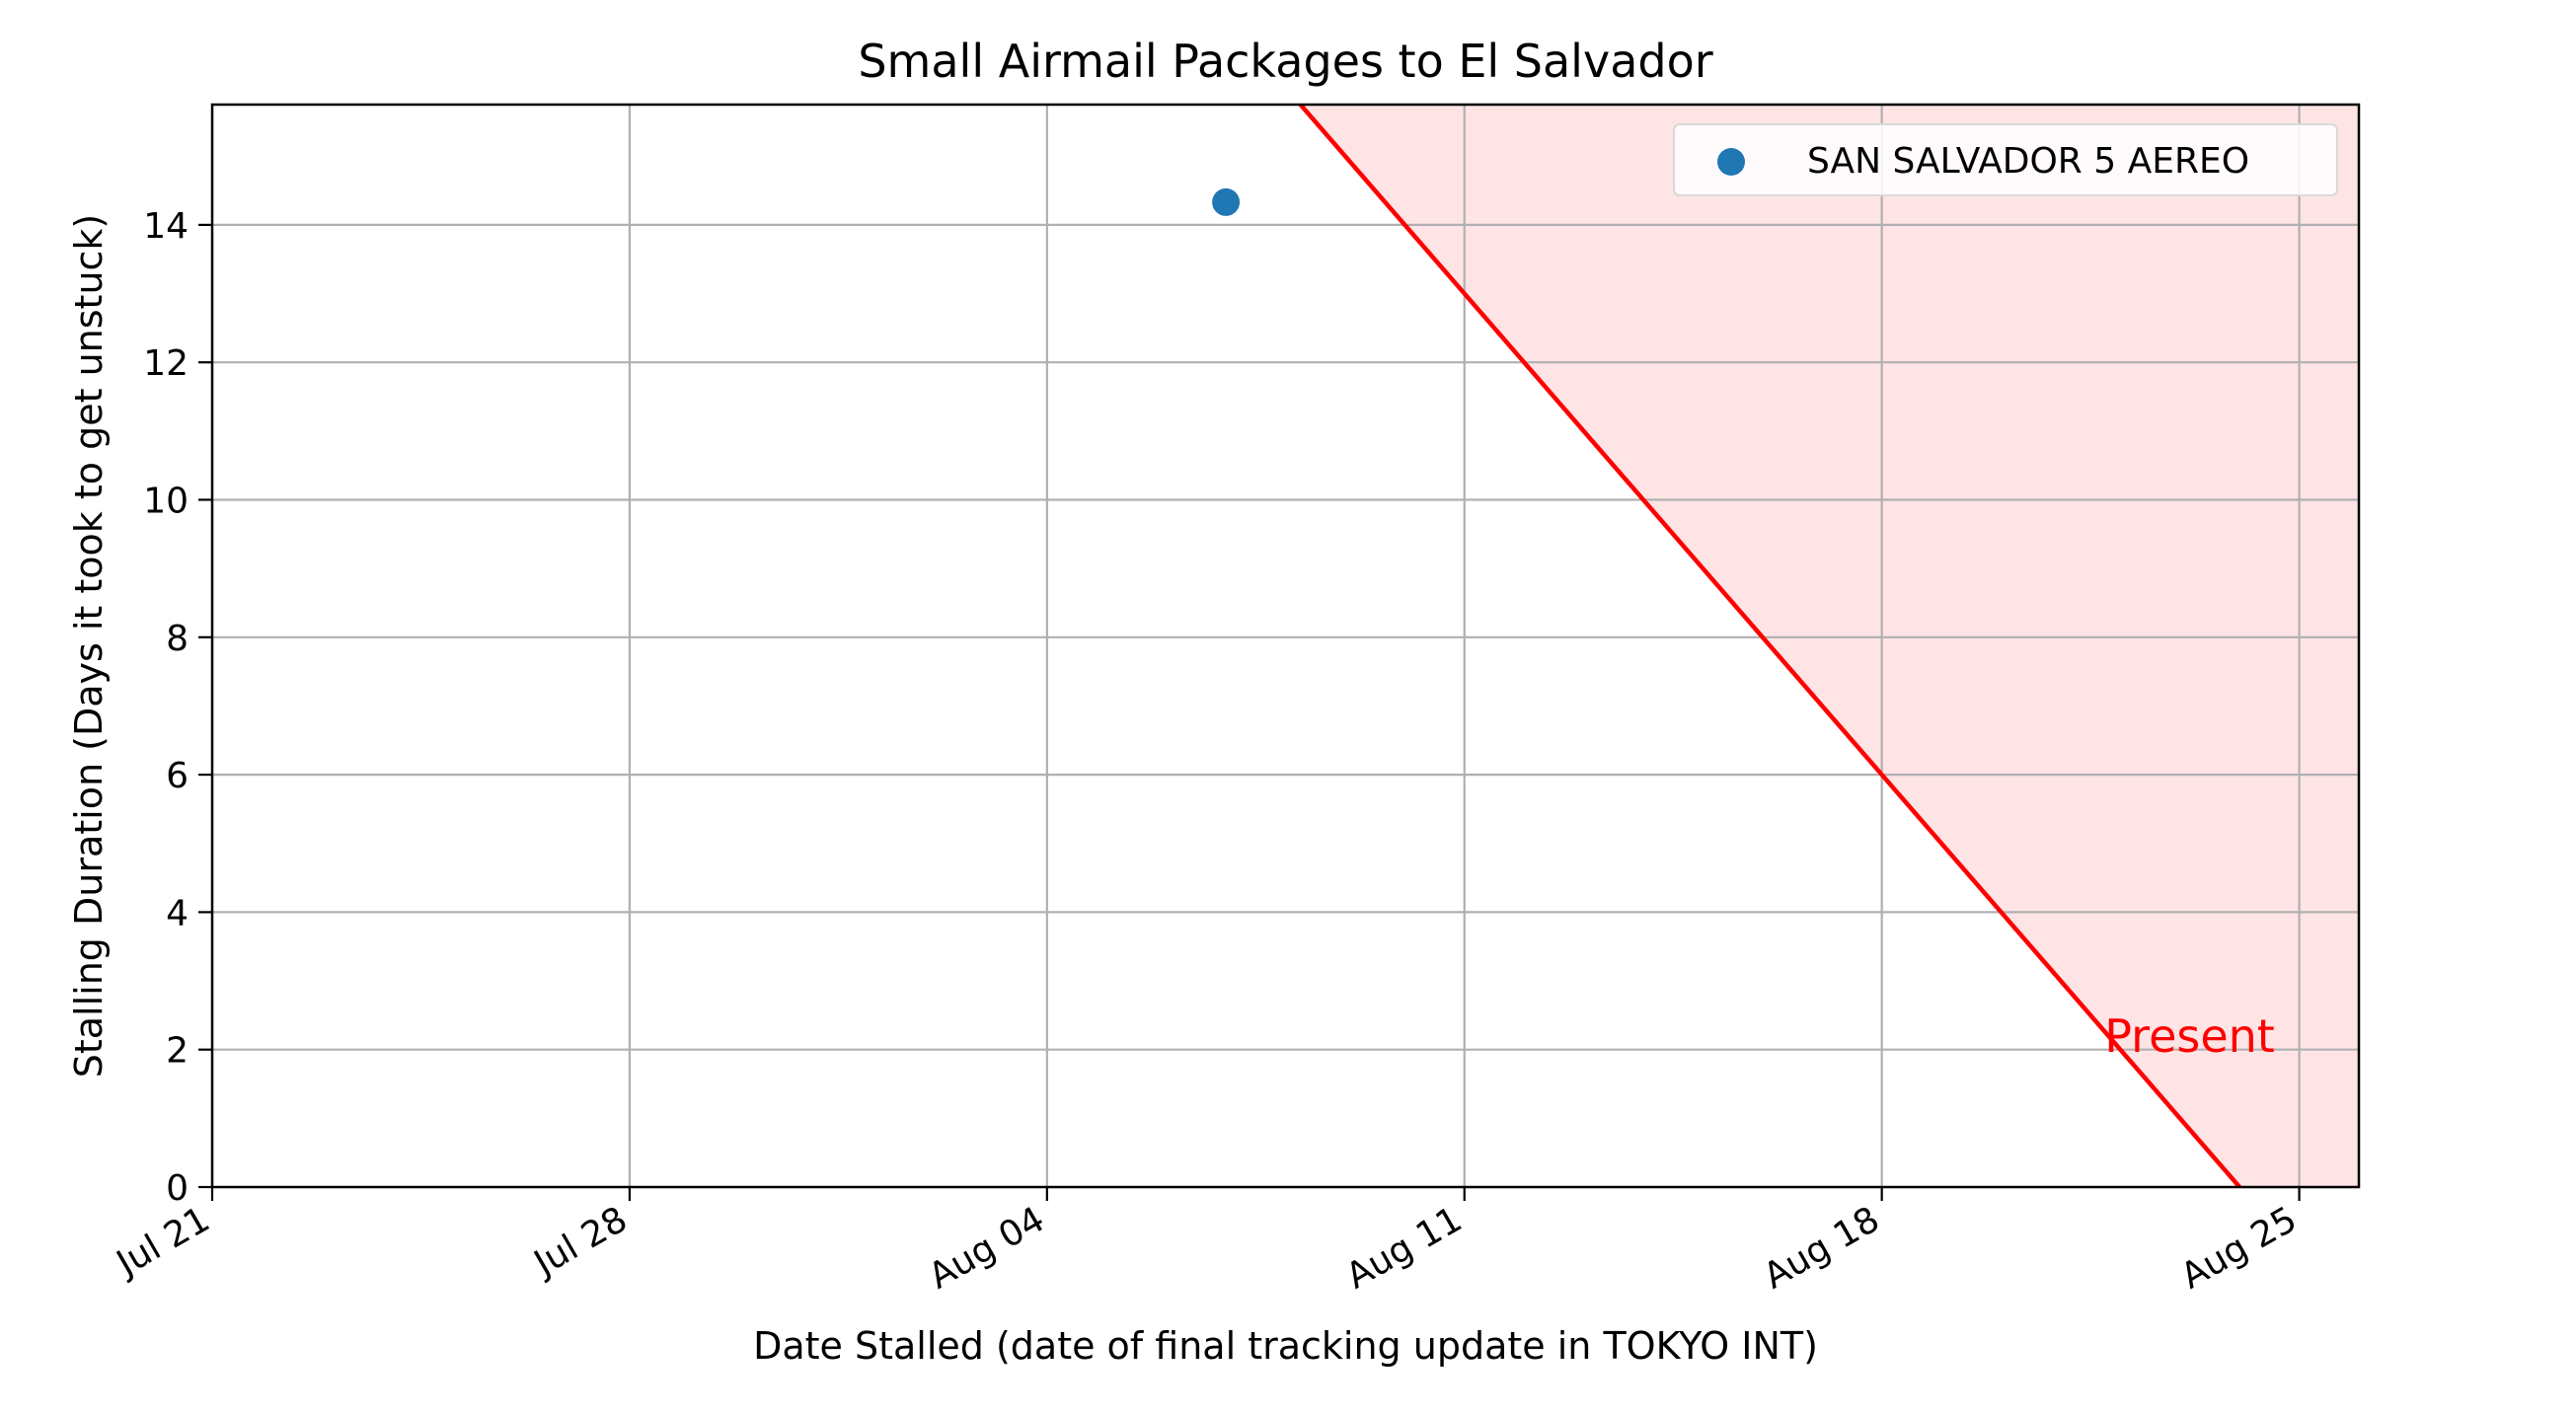 The image size is (2576, 1415). What do you see at coordinates (166, 363) in the screenshot?
I see `y-tick-label: 12` at bounding box center [166, 363].